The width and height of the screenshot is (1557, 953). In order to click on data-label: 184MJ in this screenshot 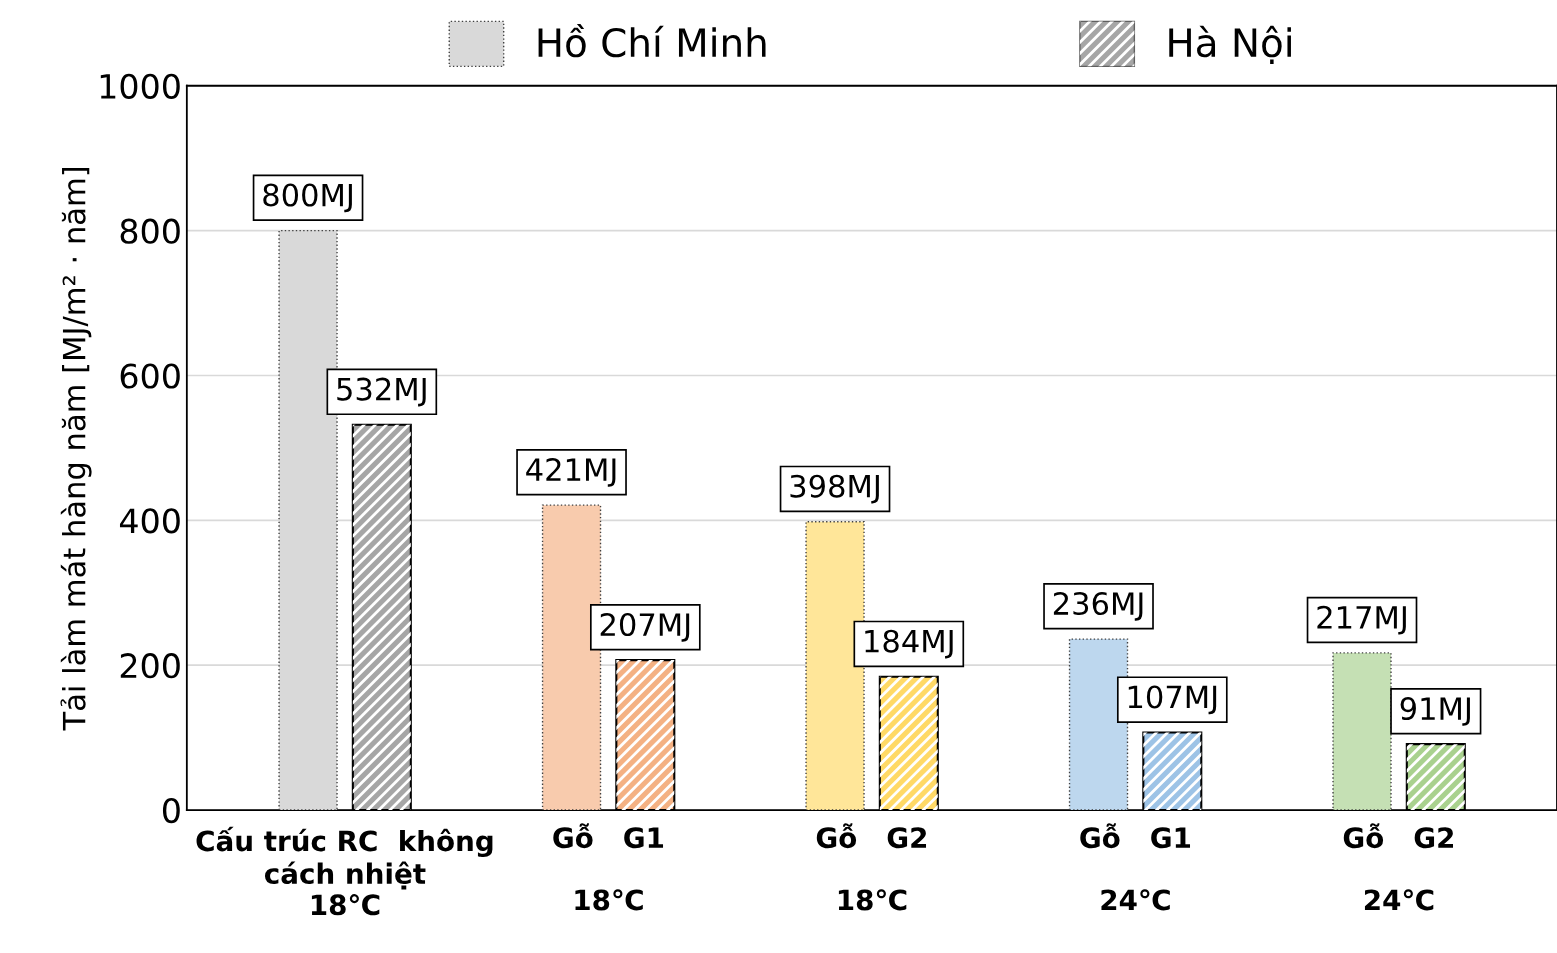, I will do `click(909, 644)`.